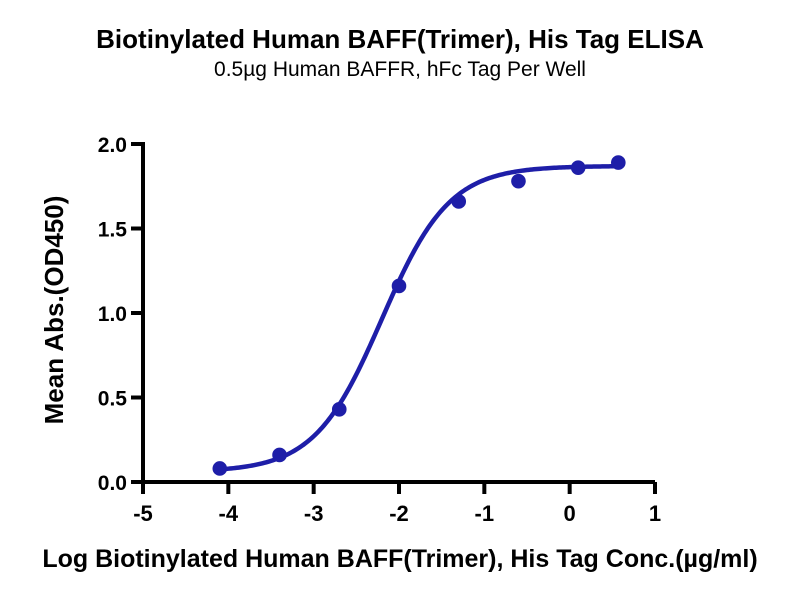 Image resolution: width=800 pixels, height=600 pixels. Describe the element at coordinates (112, 314) in the screenshot. I see `y-tick-label: 1.0` at that location.